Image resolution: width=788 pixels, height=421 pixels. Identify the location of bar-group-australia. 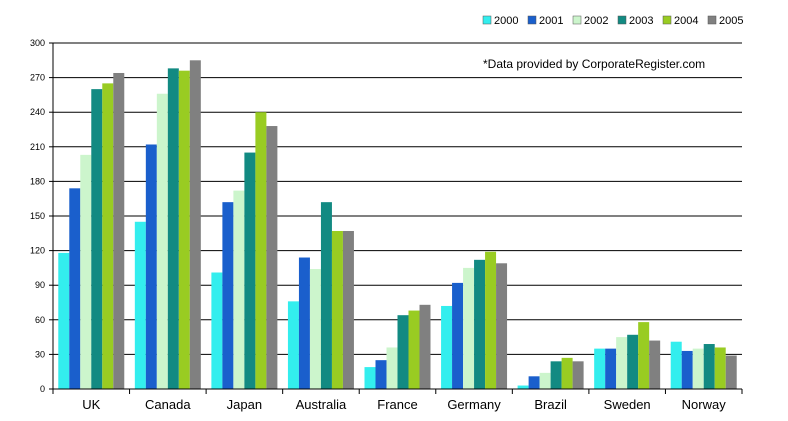
(320, 295).